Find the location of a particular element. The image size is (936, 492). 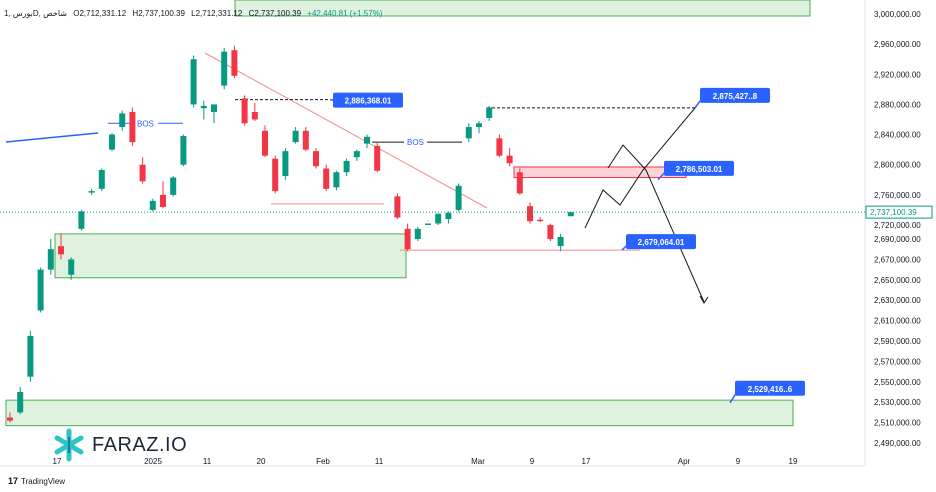

x-tick-label: Mar is located at coordinates (478, 461).